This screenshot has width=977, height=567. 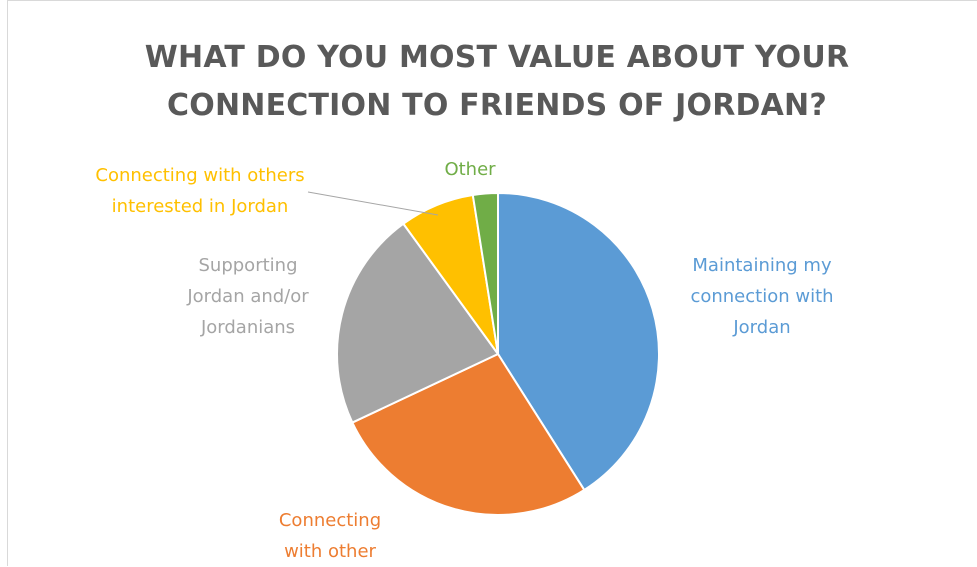 What do you see at coordinates (248, 265) in the screenshot?
I see `slice-label-line: Supporting` at bounding box center [248, 265].